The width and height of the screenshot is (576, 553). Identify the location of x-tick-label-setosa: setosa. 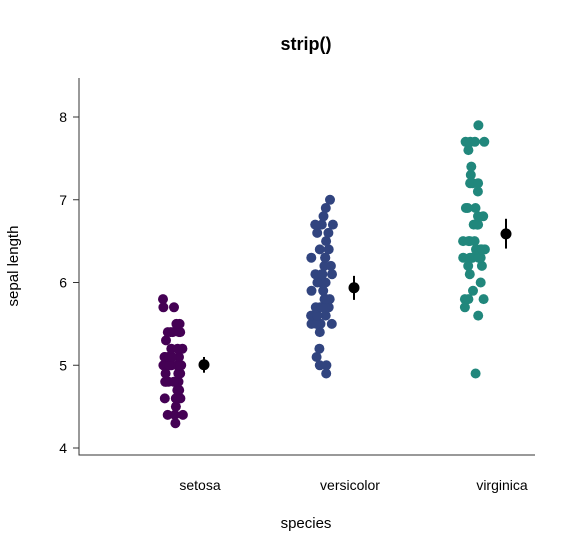
(199, 485).